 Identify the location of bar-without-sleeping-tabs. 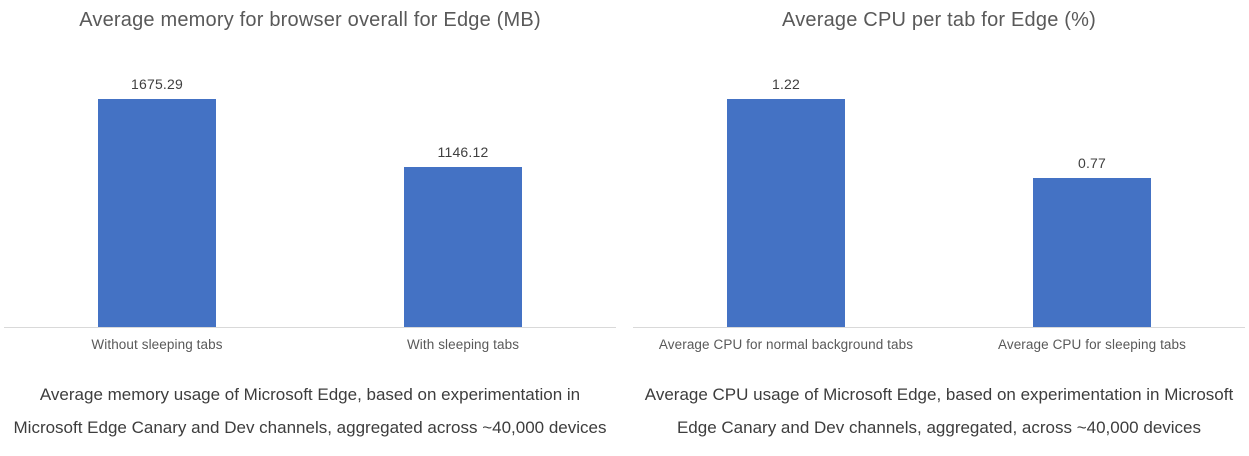
(157, 213).